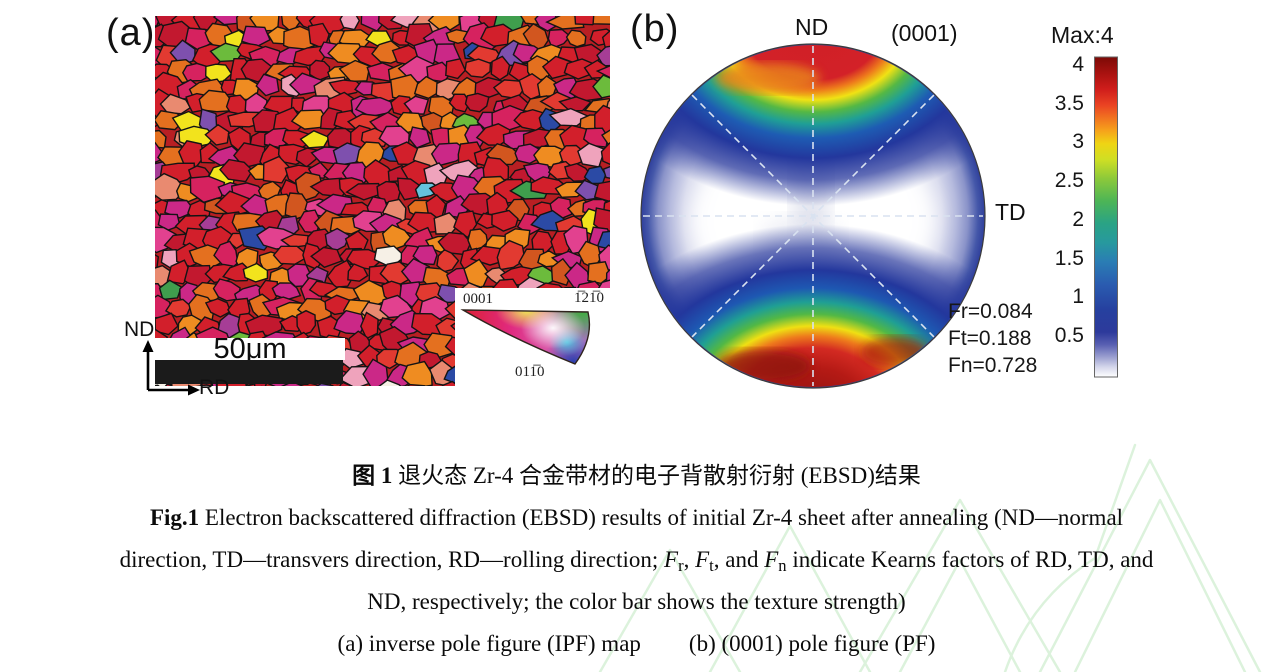 Image resolution: width=1273 pixels, height=672 pixels. I want to click on caption-segment: 图 1, so click(372, 475).